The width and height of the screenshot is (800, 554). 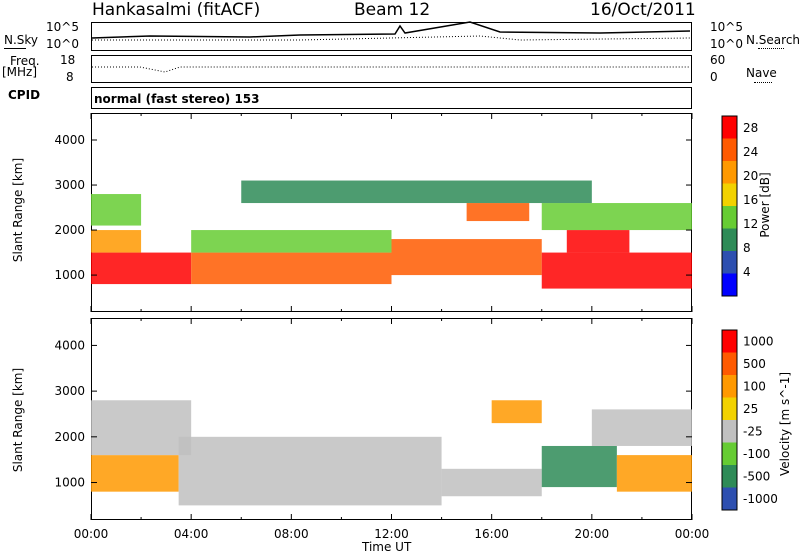 What do you see at coordinates (773, 40) in the screenshot?
I see `nsearch-label: N.Search` at bounding box center [773, 40].